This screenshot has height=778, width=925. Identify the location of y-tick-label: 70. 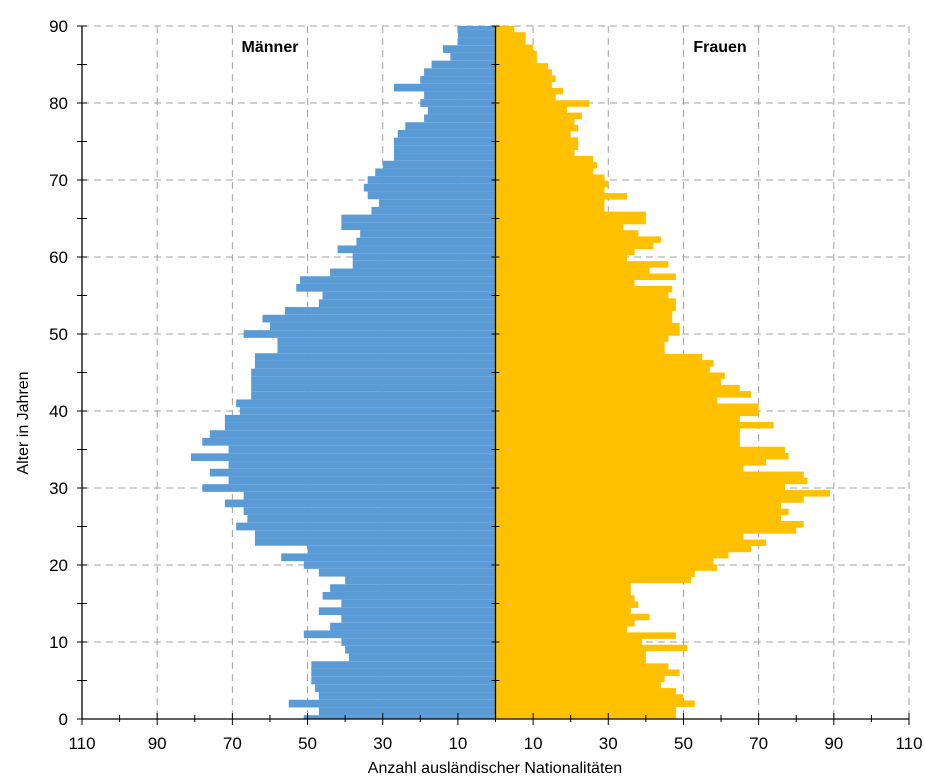
(58, 180).